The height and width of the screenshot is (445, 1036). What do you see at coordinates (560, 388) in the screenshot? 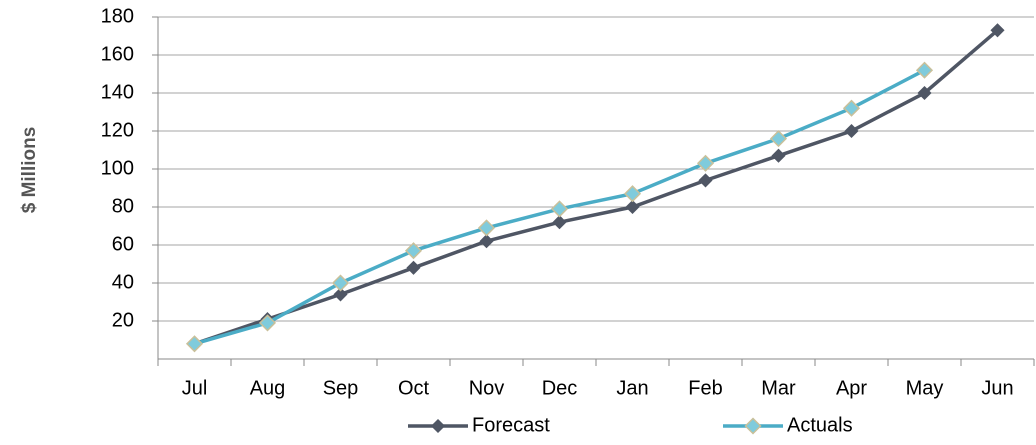
I see `x-tick-label: Dec` at bounding box center [560, 388].